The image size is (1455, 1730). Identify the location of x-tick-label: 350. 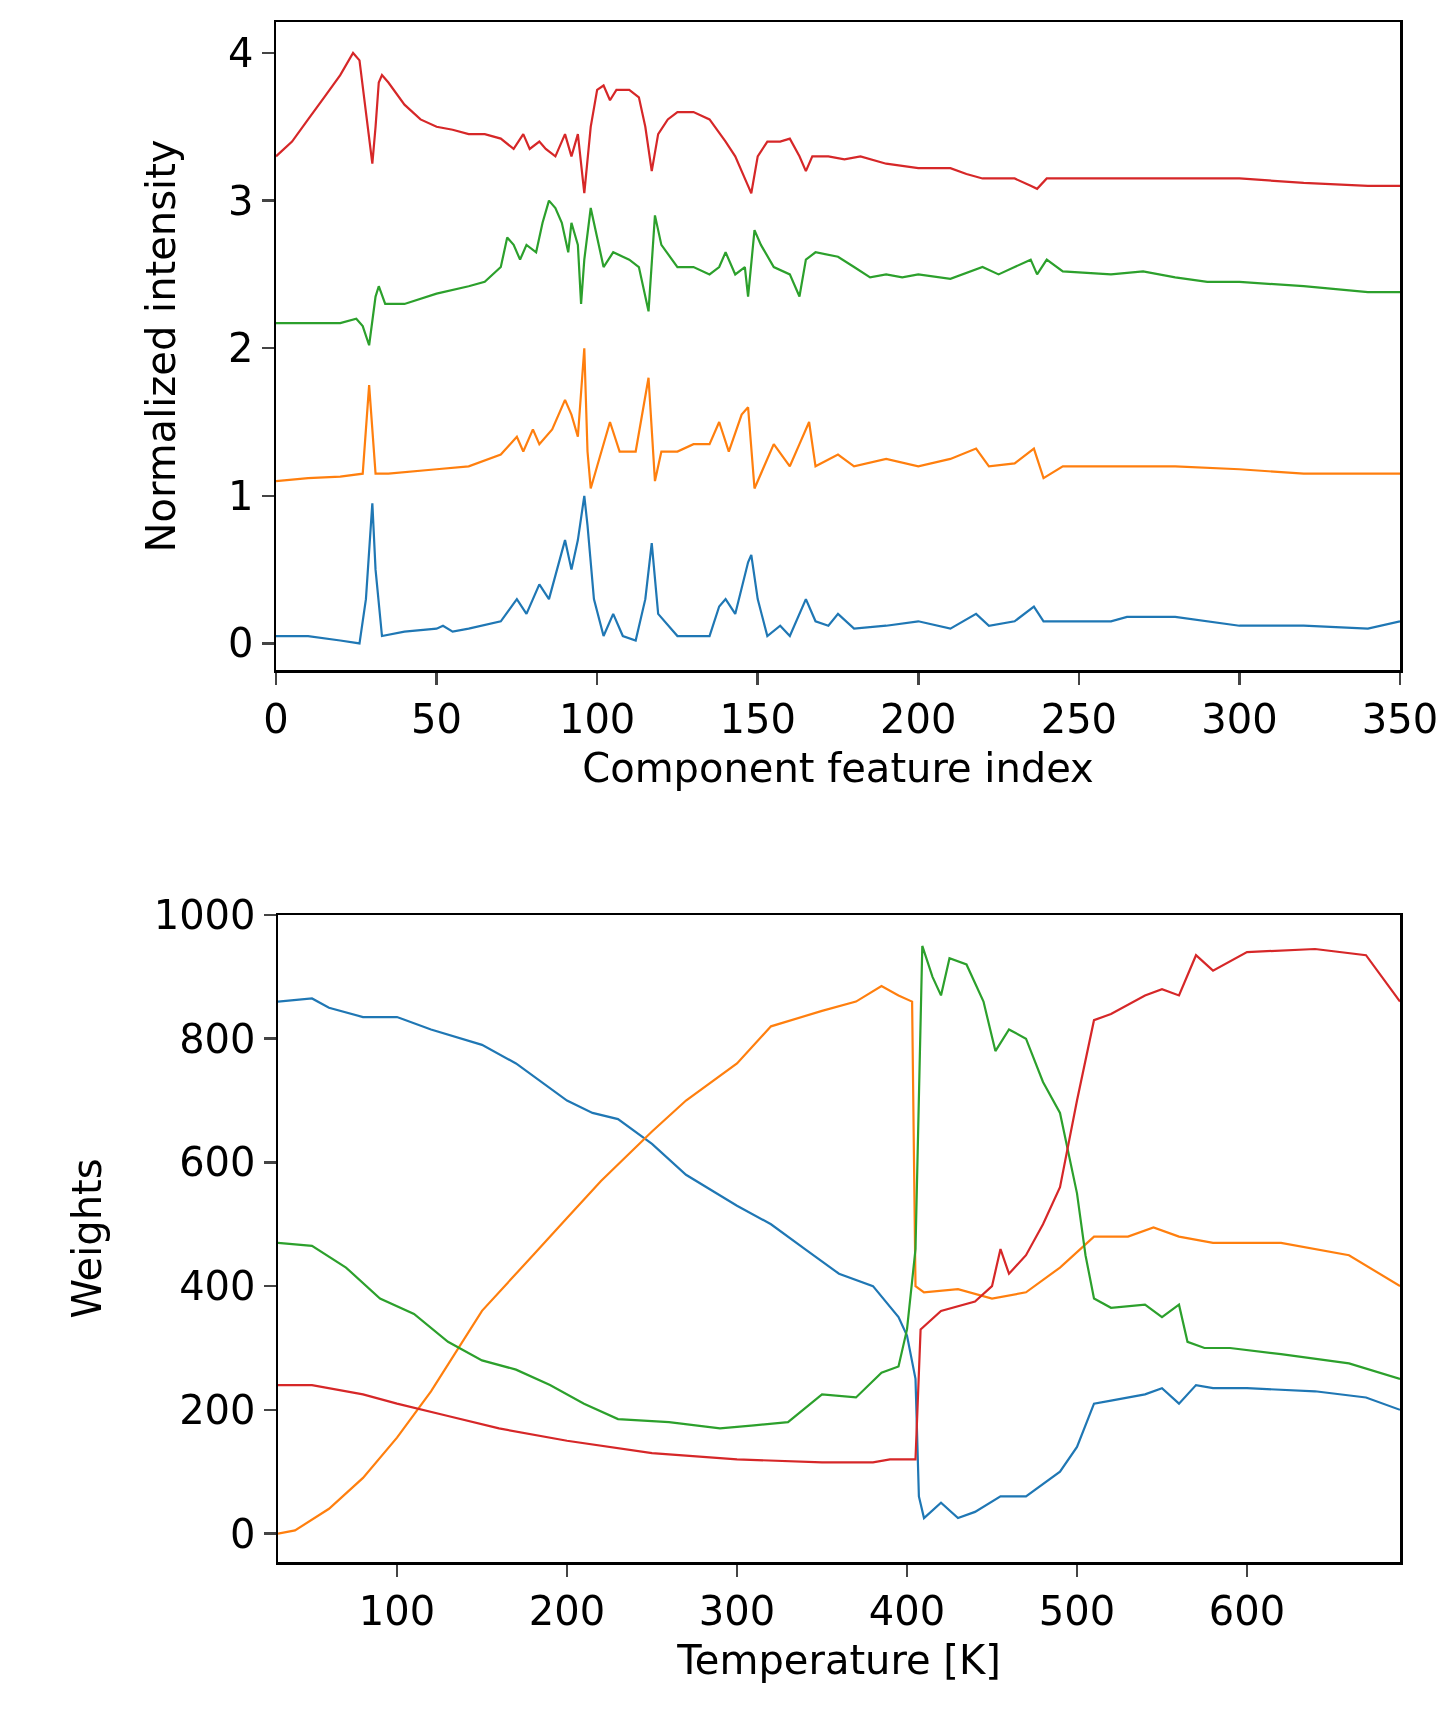
(1400, 718).